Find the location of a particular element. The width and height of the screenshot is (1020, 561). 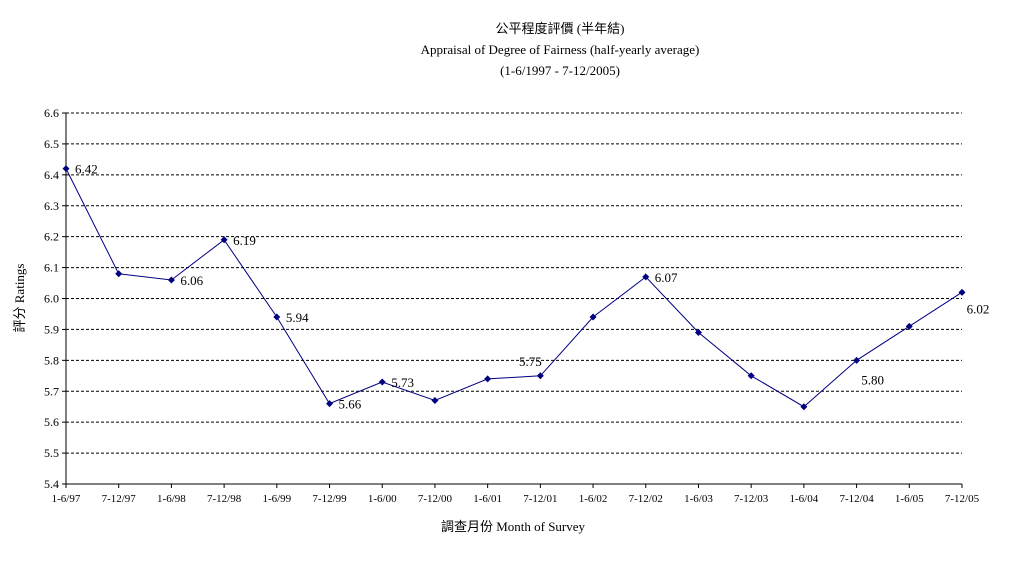

x-axis-title: 調查月份 Month of Survey is located at coordinates (513, 526).